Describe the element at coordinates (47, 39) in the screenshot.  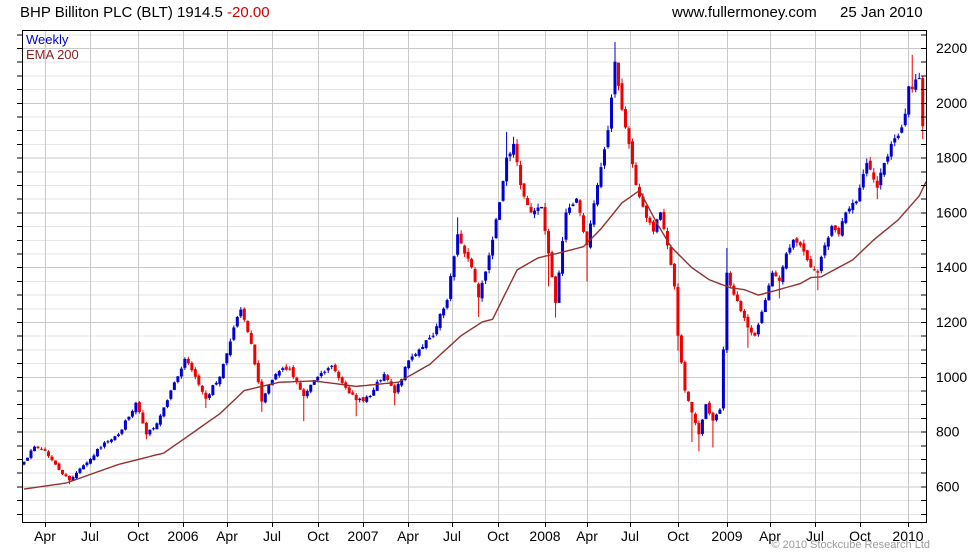
I see `legend-weekly: Weekly` at that location.